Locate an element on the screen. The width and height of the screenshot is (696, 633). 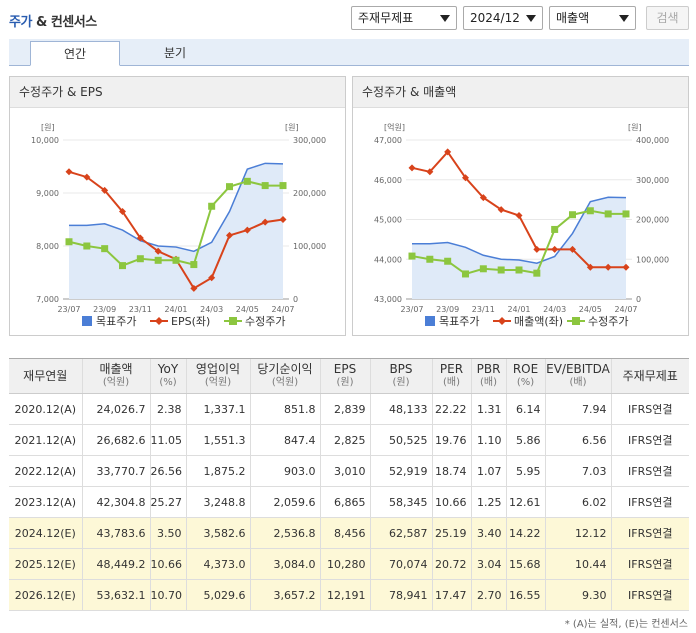
report-type-select: 주재무제표 is located at coordinates (404, 18).